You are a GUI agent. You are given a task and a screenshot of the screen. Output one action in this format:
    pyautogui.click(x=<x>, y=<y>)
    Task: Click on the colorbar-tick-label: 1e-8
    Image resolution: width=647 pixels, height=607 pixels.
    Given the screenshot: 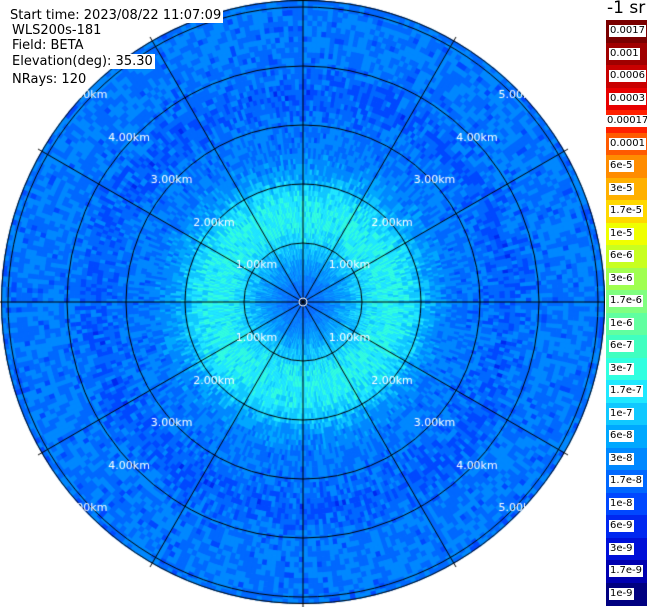 What is the action you would take?
    pyautogui.click(x=621, y=503)
    